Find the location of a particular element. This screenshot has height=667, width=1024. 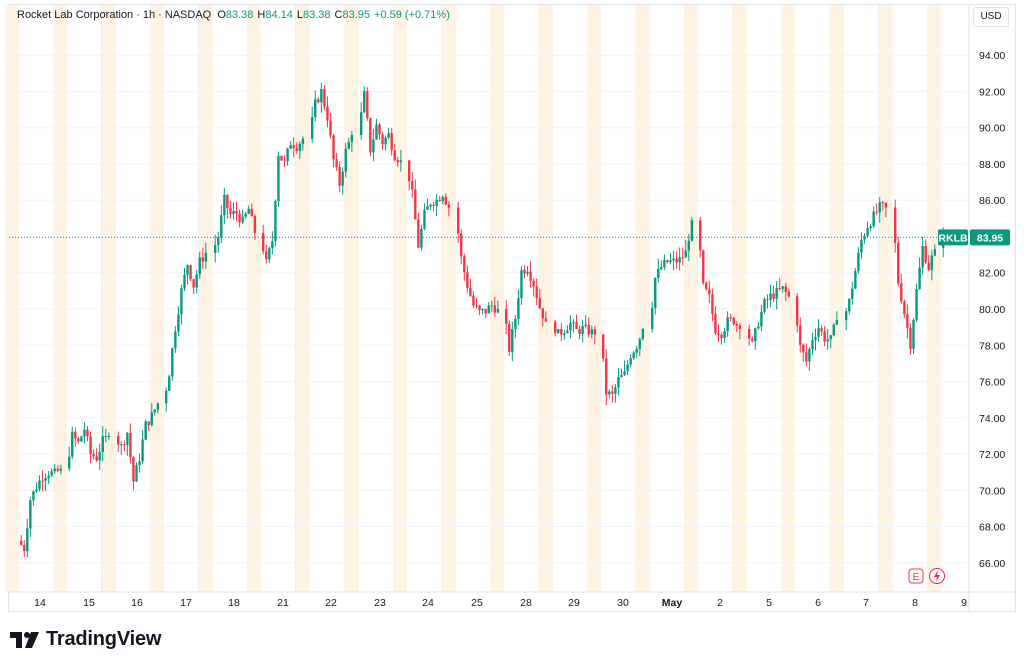

x-tick-label: 28 is located at coordinates (526, 603).